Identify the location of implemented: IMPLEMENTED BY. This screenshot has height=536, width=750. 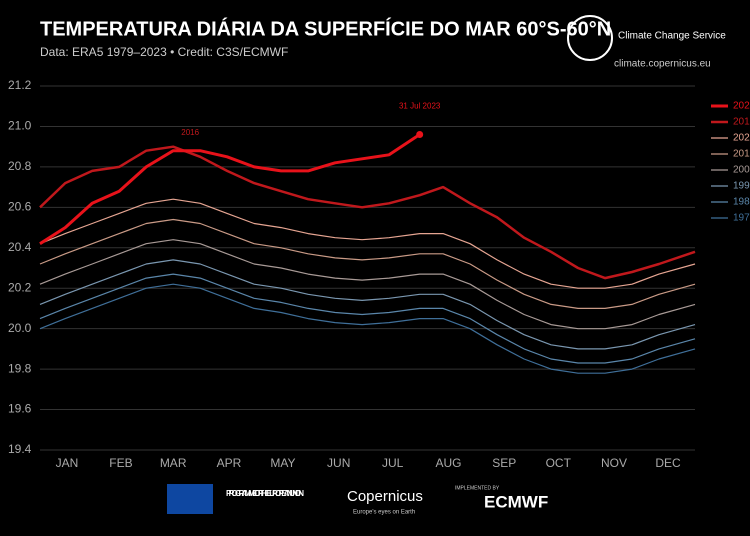
(477, 488).